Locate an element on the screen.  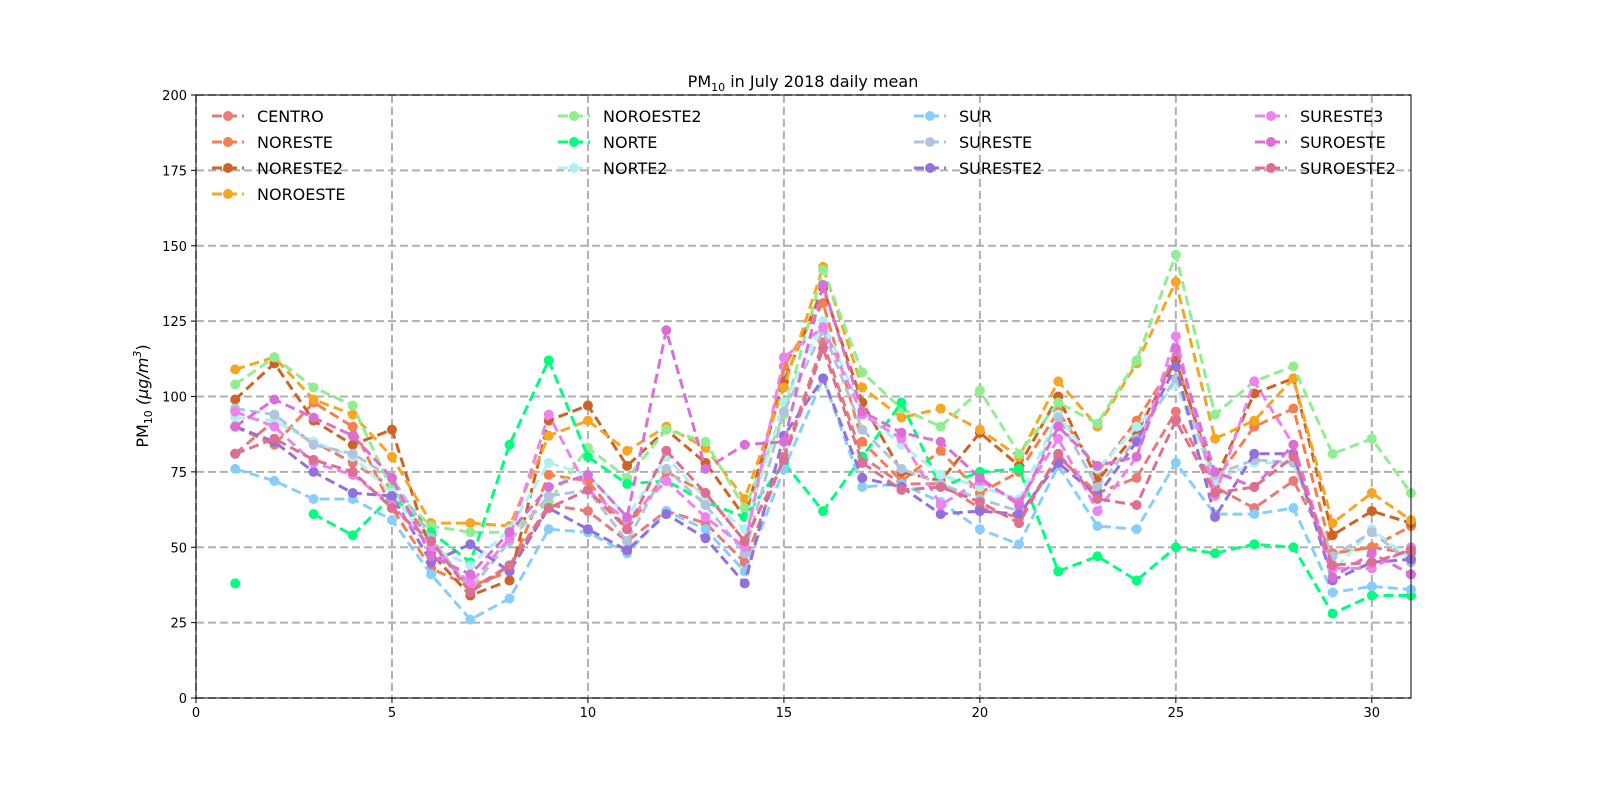
data-point-noreste is located at coordinates (352, 426).